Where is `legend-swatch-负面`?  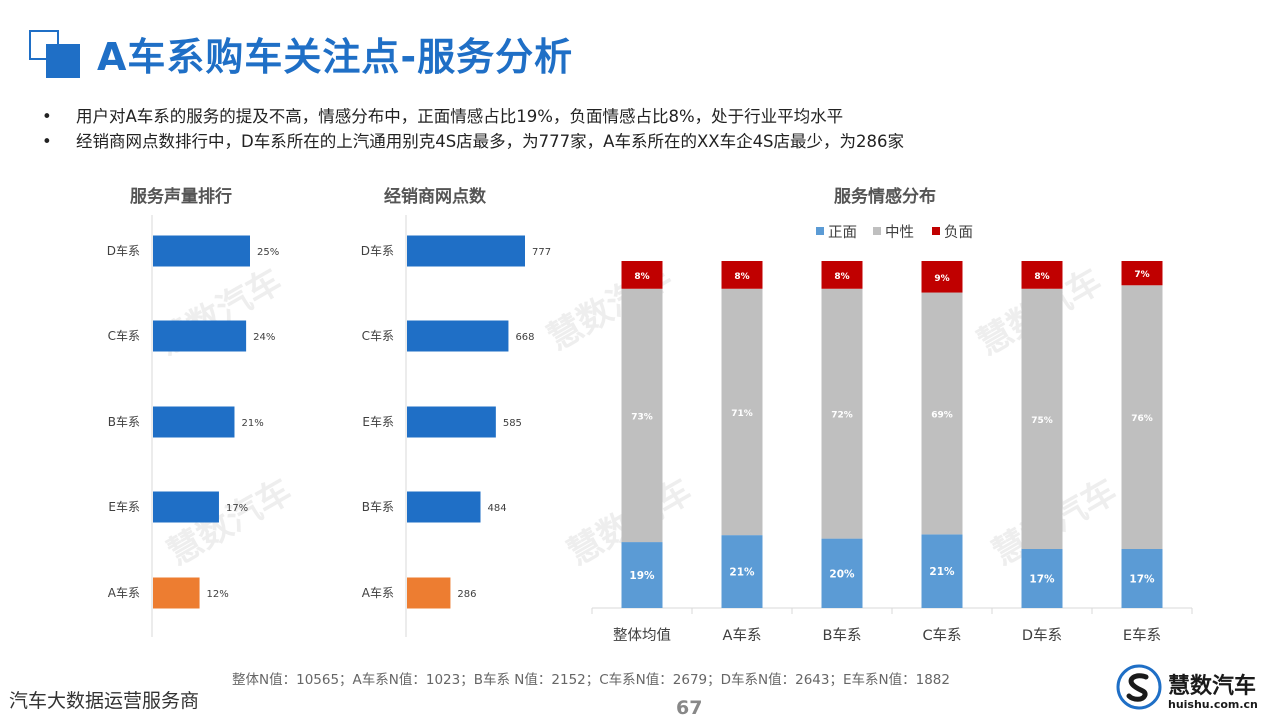
legend-swatch-负面 is located at coordinates (936, 231).